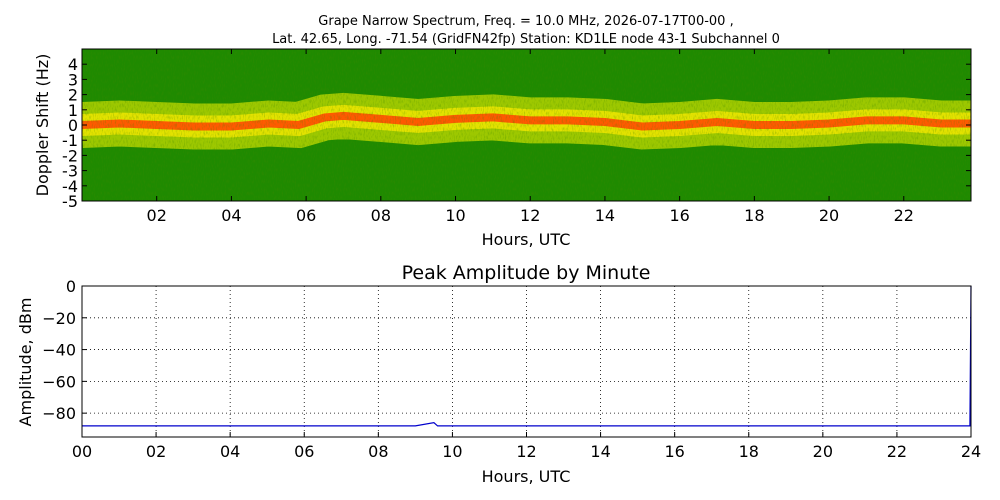 The width and height of the screenshot is (1000, 500). What do you see at coordinates (73, 95) in the screenshot?
I see `spectrogram-y-tick-label: 2` at bounding box center [73, 95].